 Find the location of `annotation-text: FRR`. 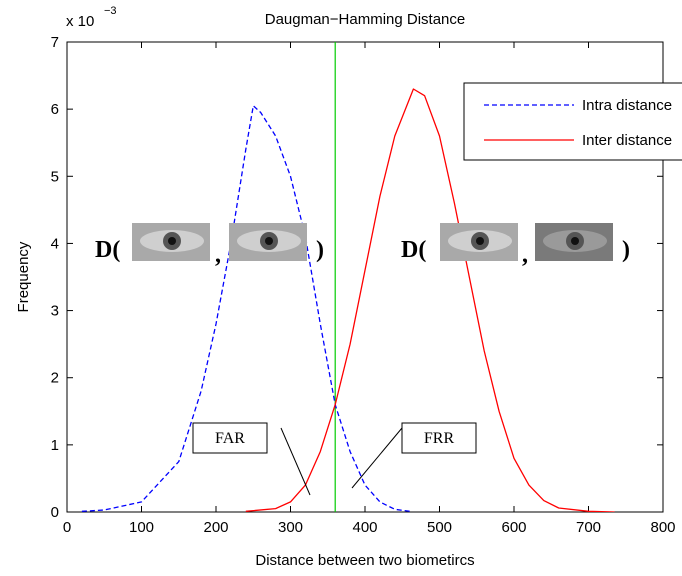

annotation-text: FRR is located at coordinates (439, 438).